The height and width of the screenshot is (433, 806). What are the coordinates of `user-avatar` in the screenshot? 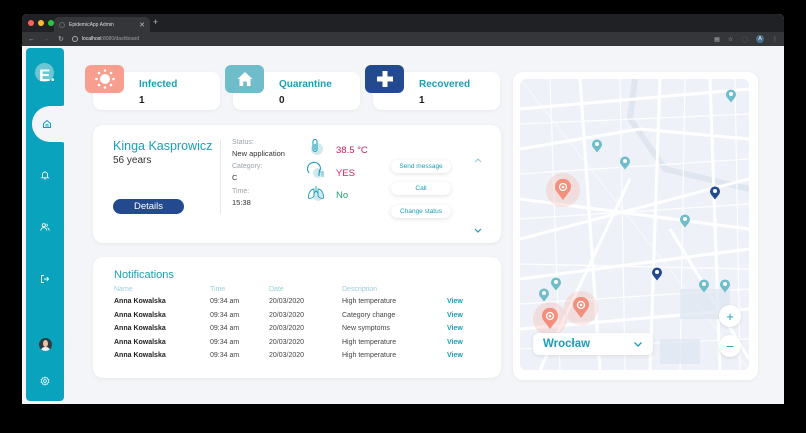 It's located at (45, 344).